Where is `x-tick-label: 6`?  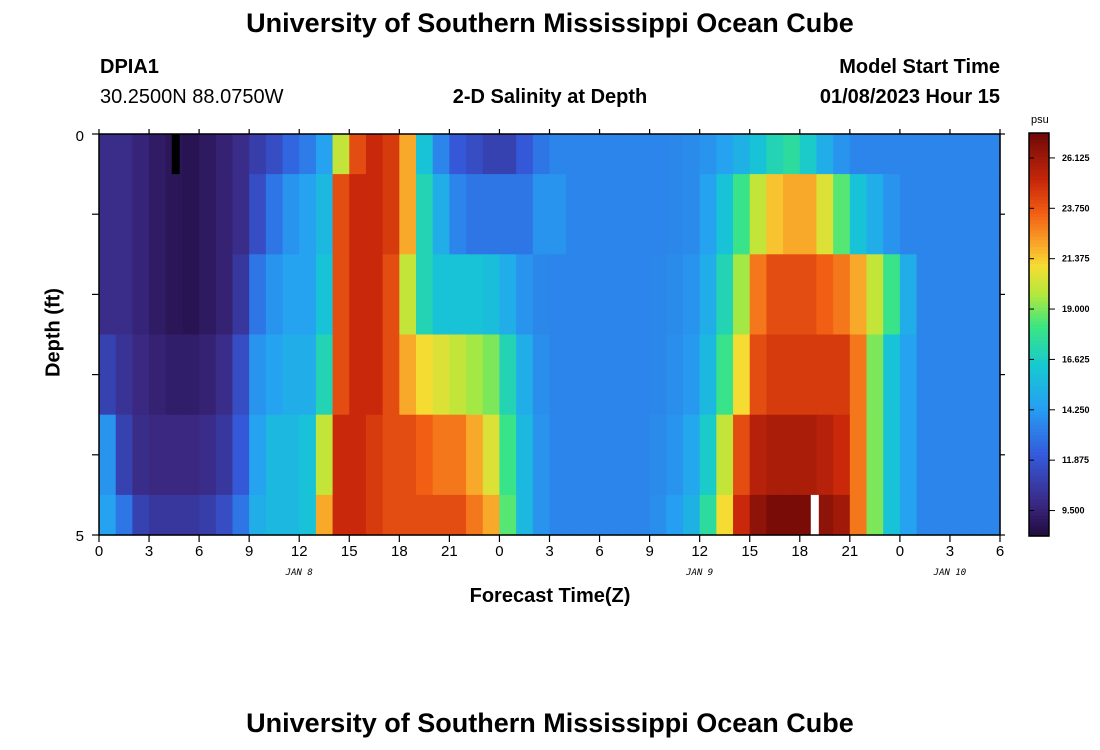 x-tick-label: 6 is located at coordinates (599, 551).